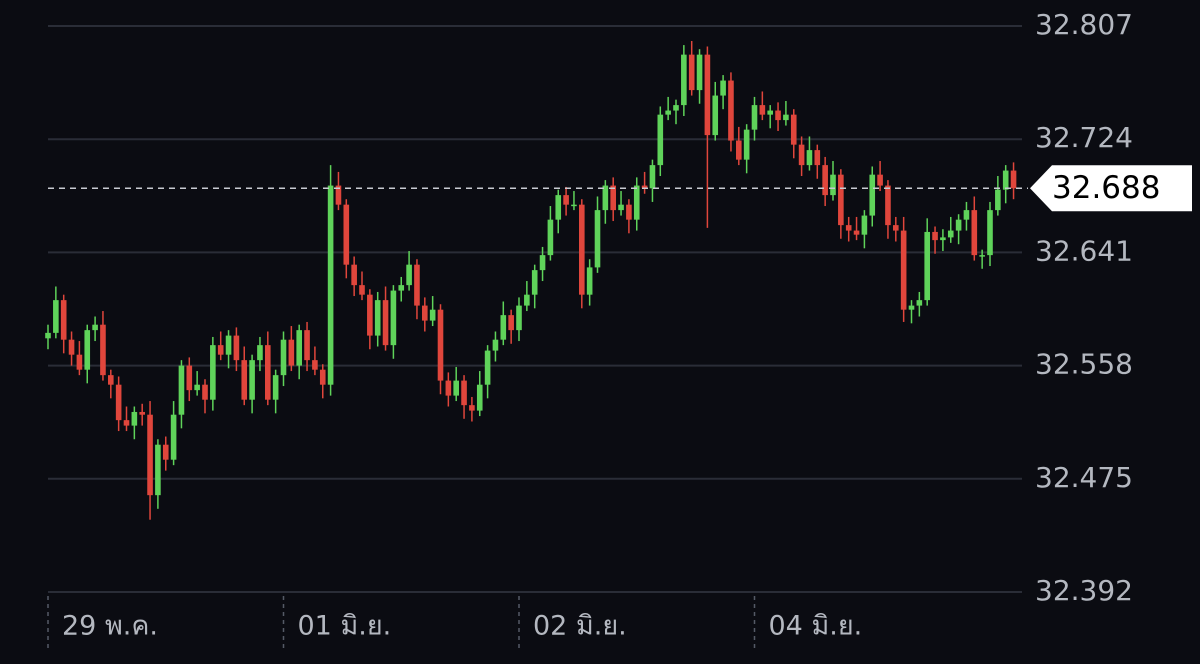 Image resolution: width=1200 pixels, height=664 pixels. What do you see at coordinates (1084, 24) in the screenshot?
I see `y-tick-label: 32.807` at bounding box center [1084, 24].